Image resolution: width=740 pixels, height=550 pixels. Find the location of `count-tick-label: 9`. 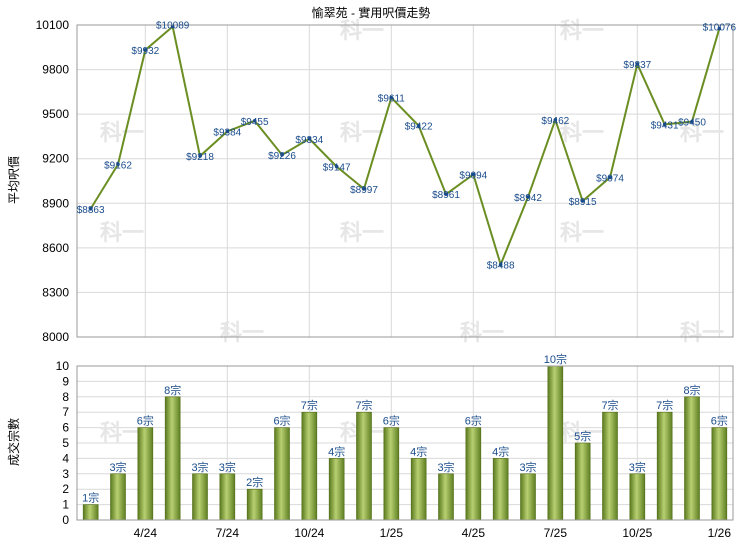

count-tick-label: 9 is located at coordinates (65, 381).